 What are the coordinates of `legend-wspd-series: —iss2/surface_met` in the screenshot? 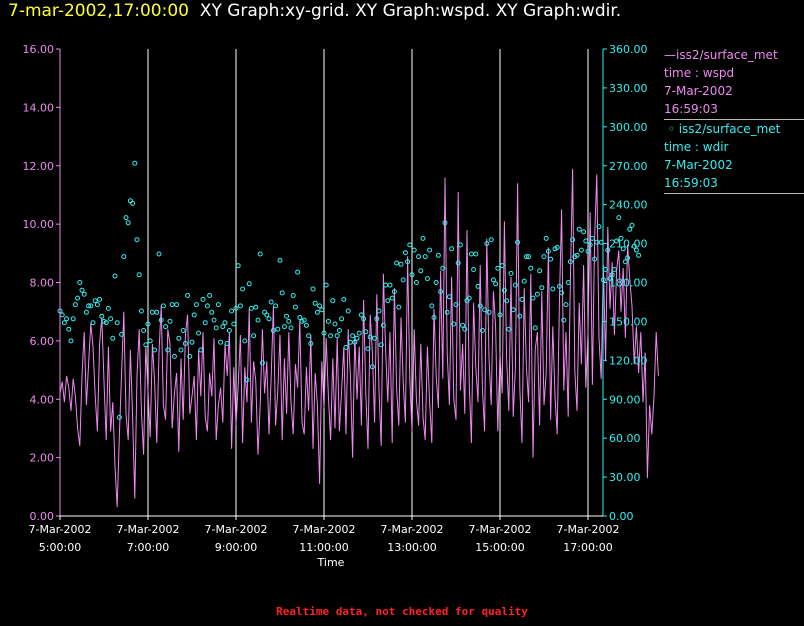 It's located at (734, 55).